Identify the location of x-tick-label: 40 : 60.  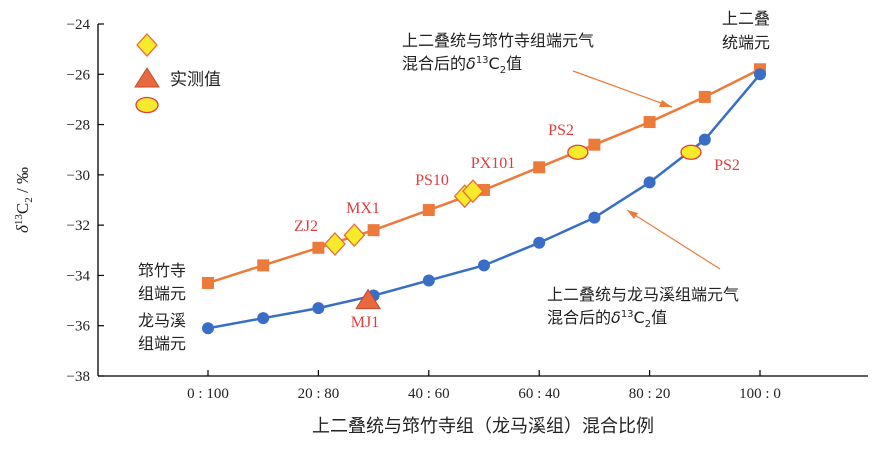
(429, 394).